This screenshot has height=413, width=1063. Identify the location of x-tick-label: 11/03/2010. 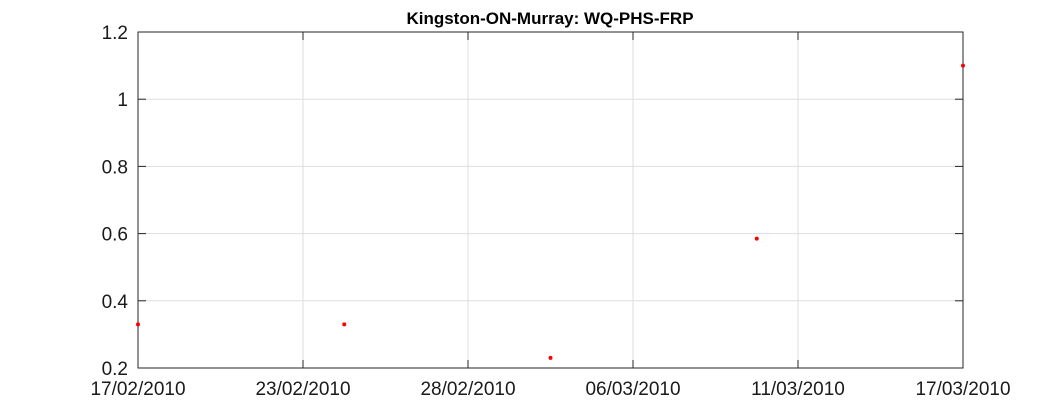
(798, 389).